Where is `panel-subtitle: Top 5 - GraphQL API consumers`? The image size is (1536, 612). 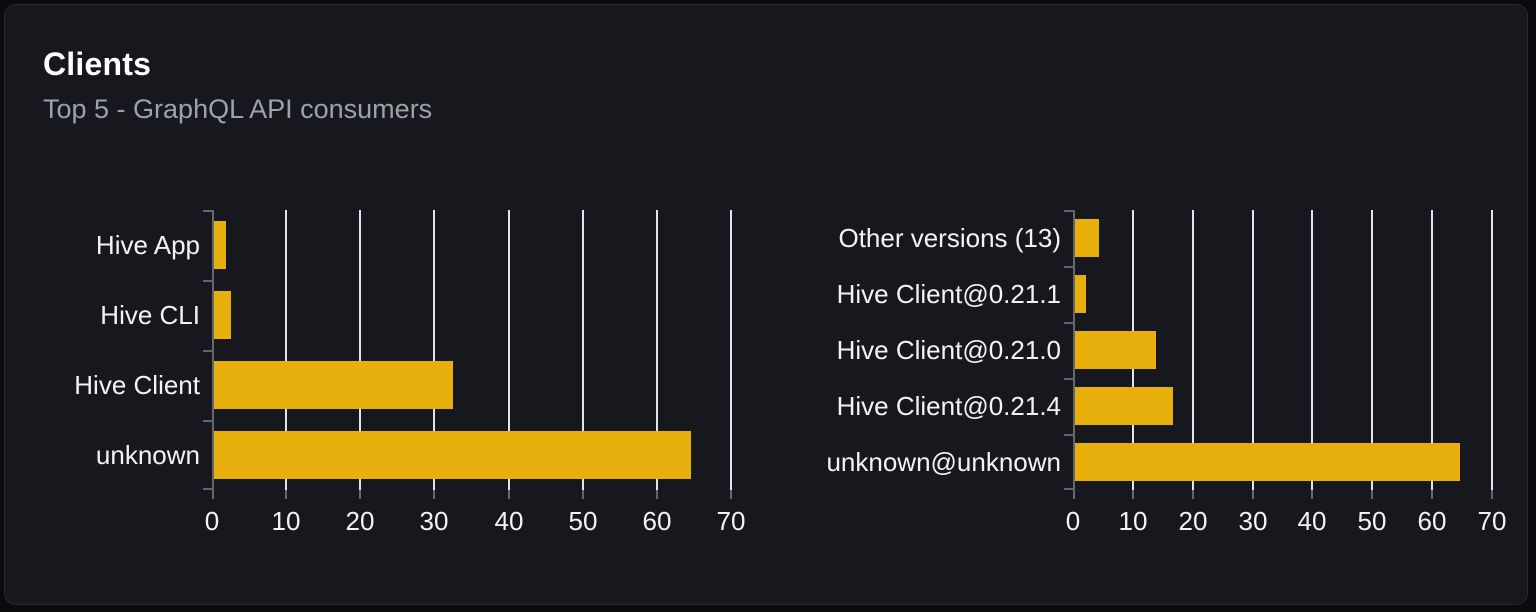
panel-subtitle: Top 5 - GraphQL API consumers is located at coordinates (238, 109).